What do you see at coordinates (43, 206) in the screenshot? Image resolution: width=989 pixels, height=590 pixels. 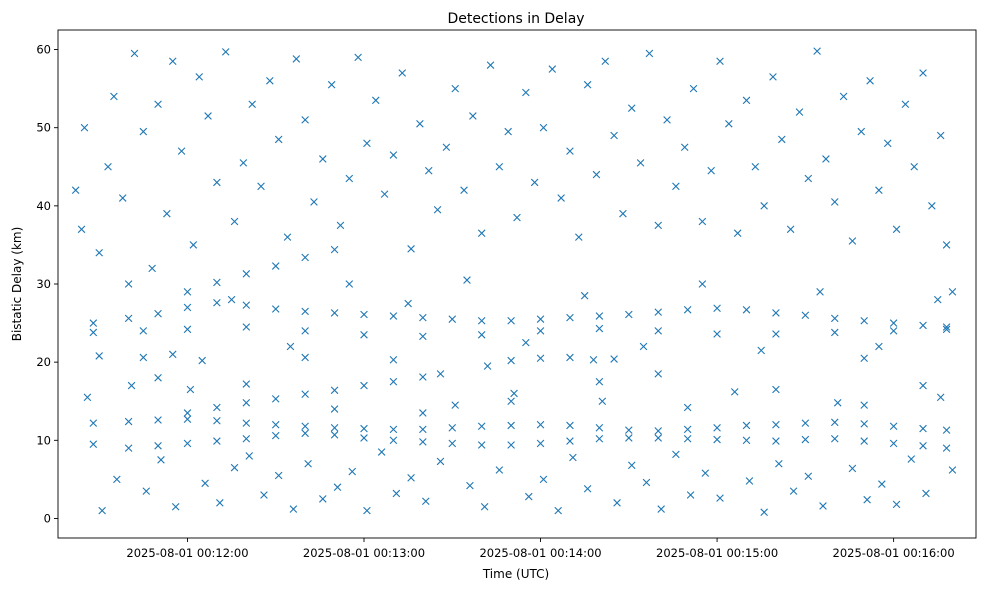 I see `y-tick-label: 40` at bounding box center [43, 206].